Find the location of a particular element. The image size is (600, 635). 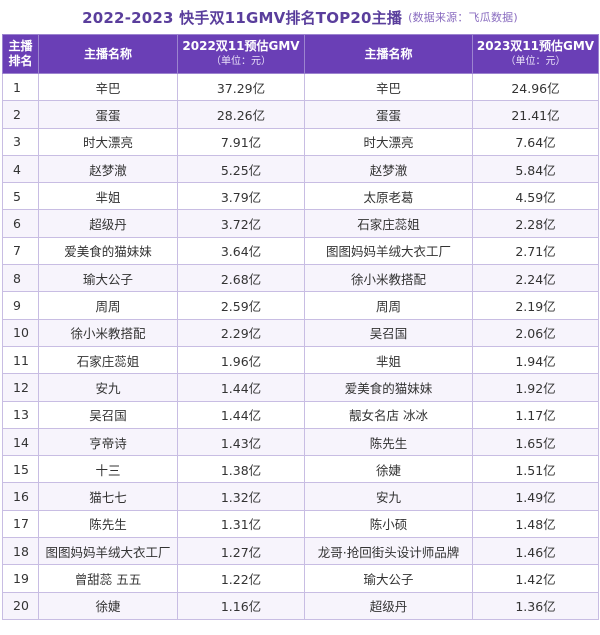

name-2022-cell: 图图妈妈羊绒大衣工厂 is located at coordinates (108, 551).